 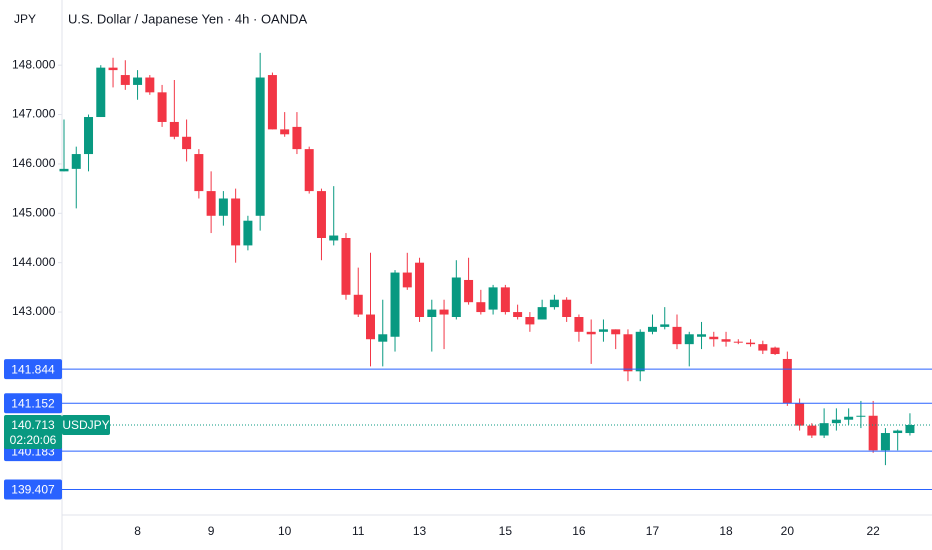 What do you see at coordinates (788, 531) in the screenshot?
I see `x-tick-label: 20` at bounding box center [788, 531].